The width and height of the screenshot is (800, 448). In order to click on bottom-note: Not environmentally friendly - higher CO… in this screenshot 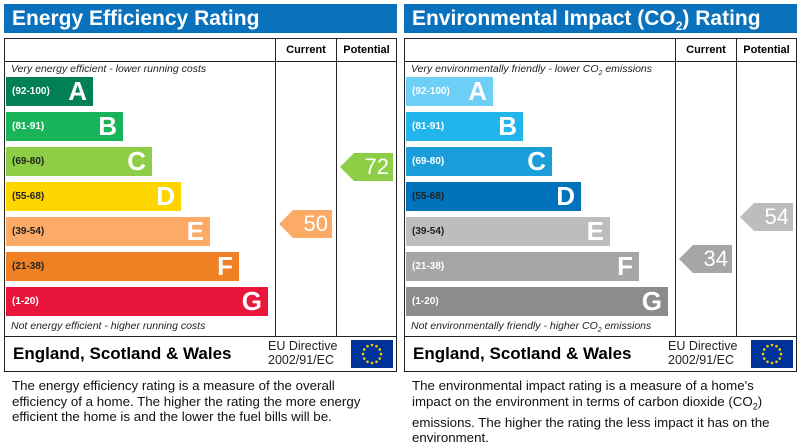, I will do `click(531, 327)`.